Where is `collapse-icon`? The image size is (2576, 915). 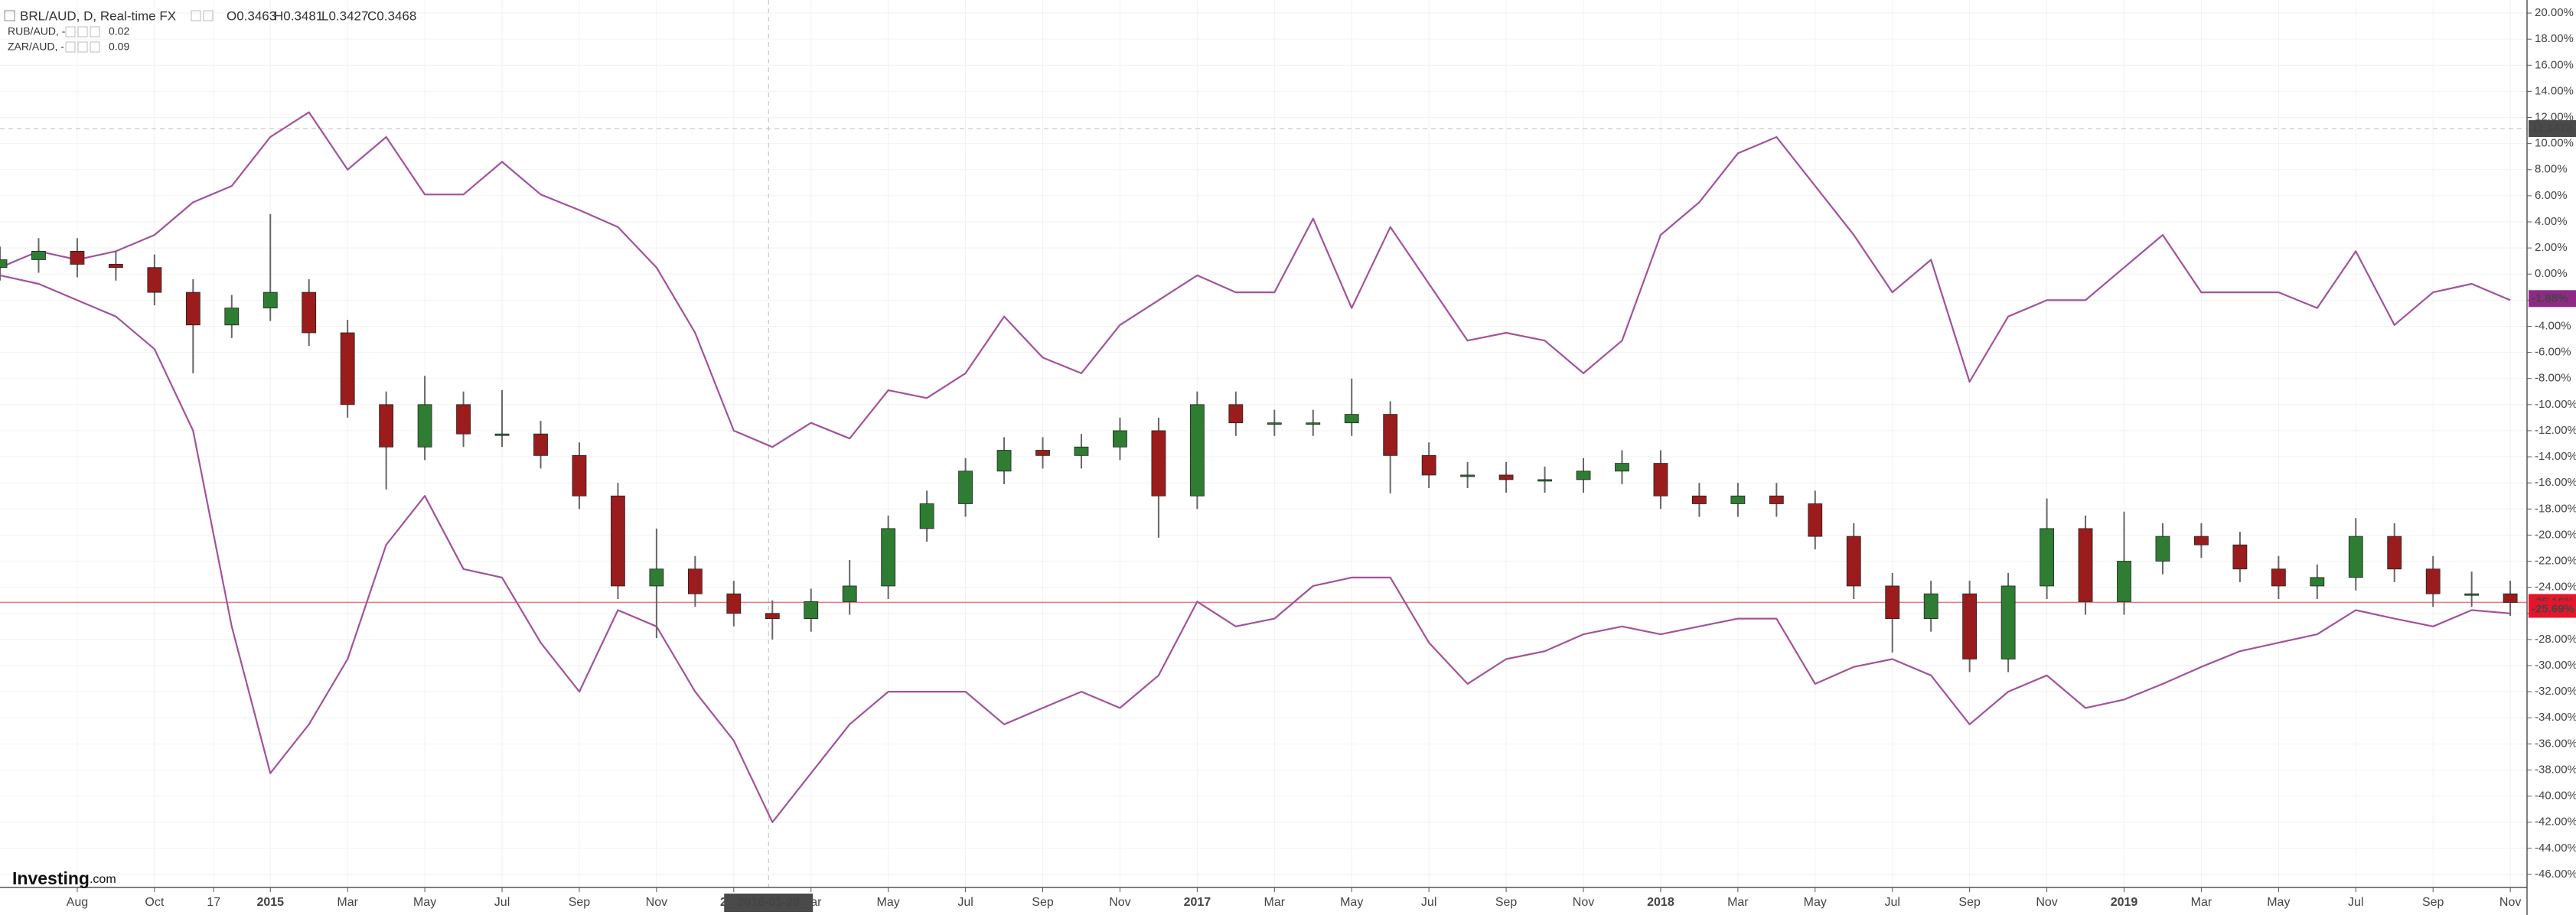
collapse-icon is located at coordinates (10, 15).